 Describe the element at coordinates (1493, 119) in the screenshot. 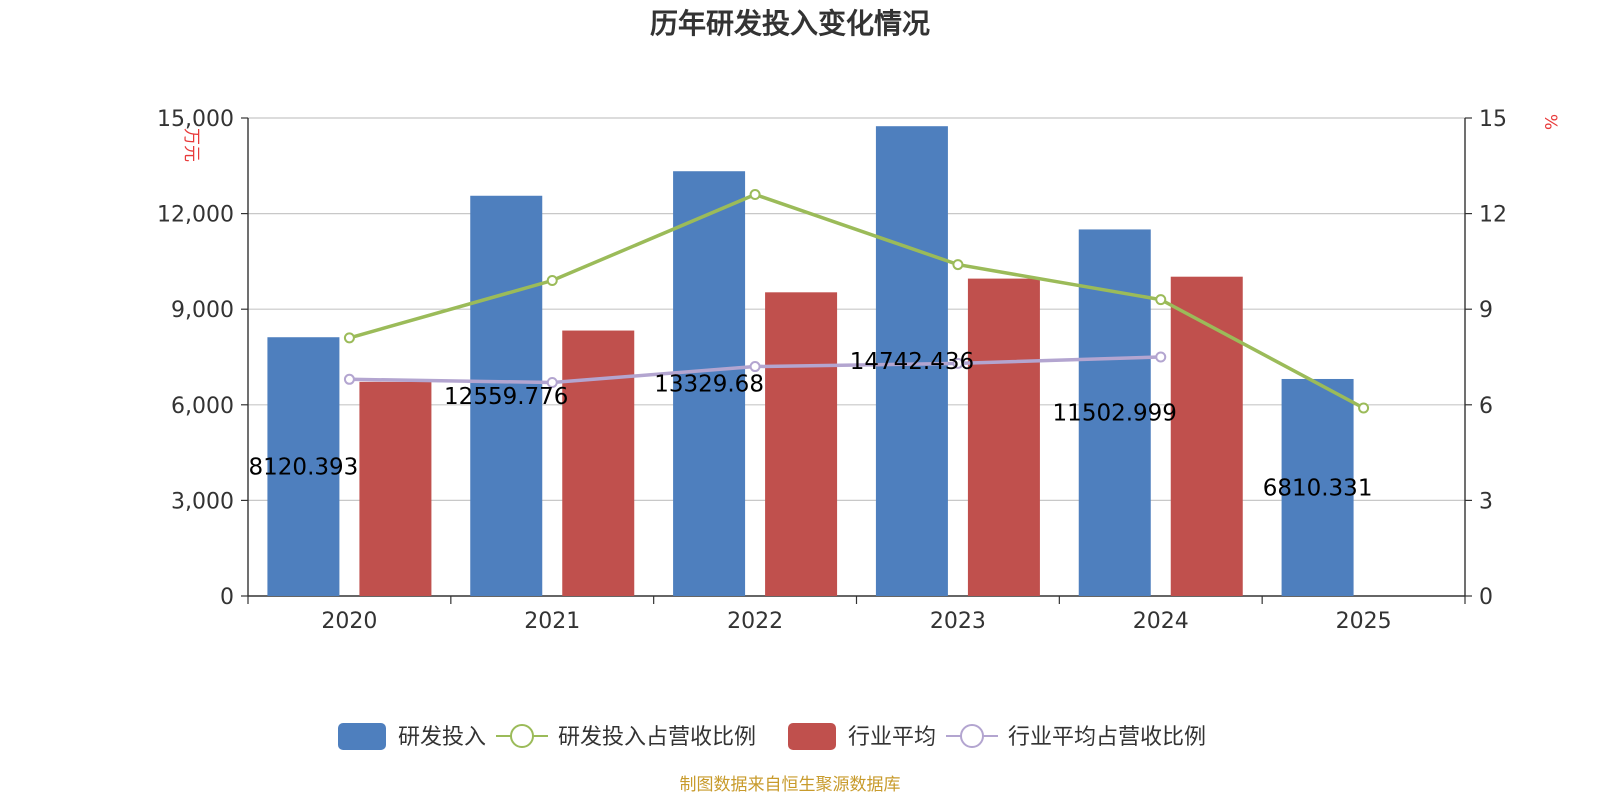

I see `y-right-tick-label: 15` at that location.